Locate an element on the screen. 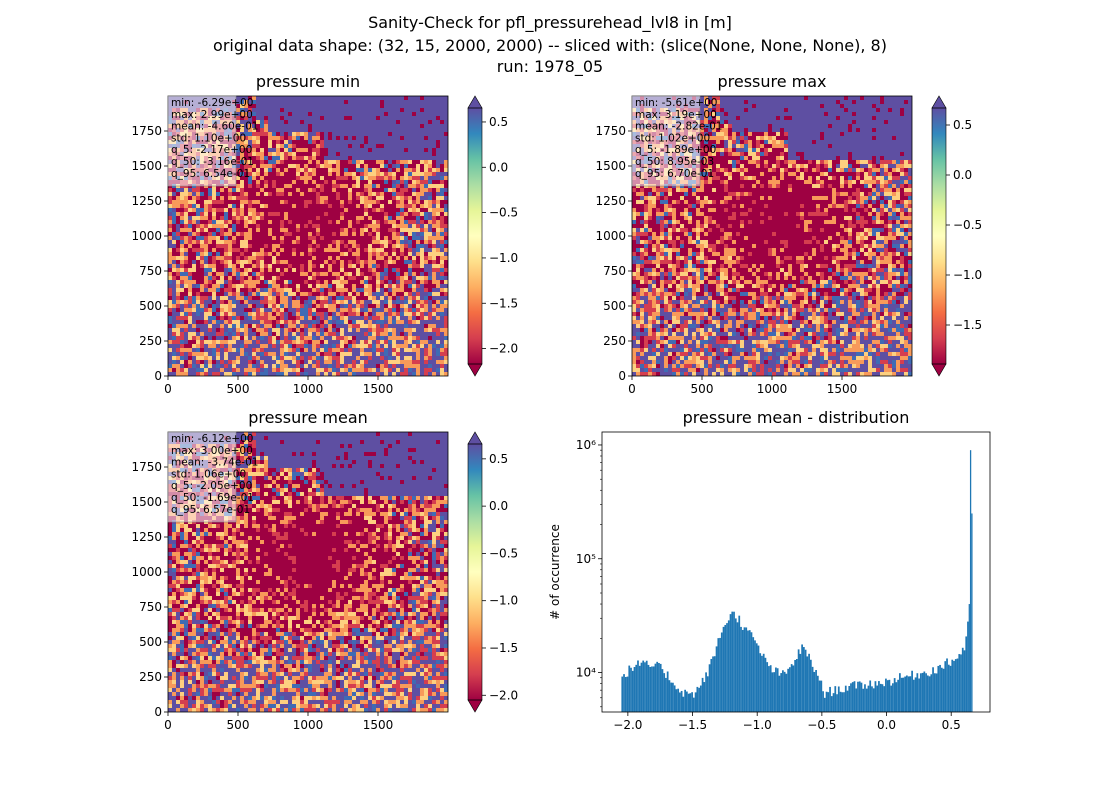  colorbar-tick-label: 0.0 is located at coordinates (498, 167).